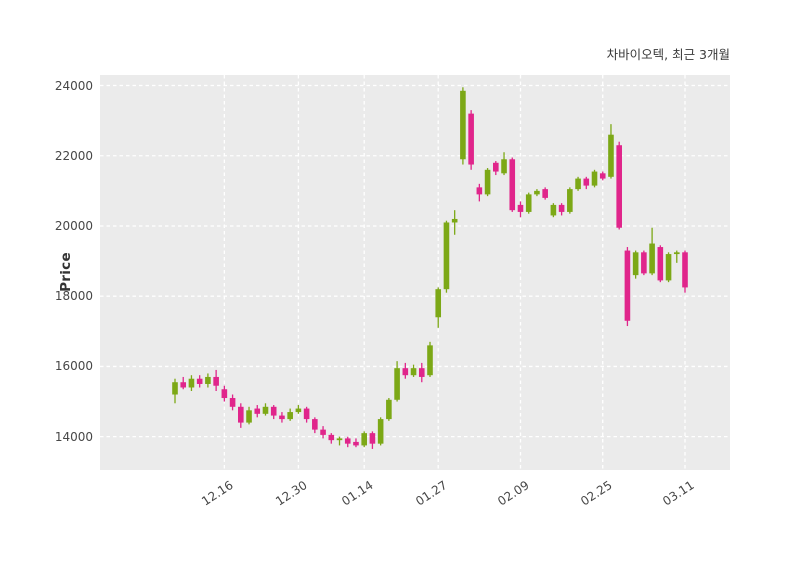 This screenshot has width=800, height=575. What do you see at coordinates (596, 493) in the screenshot?
I see `x-tick-label: 02.25` at bounding box center [596, 493].